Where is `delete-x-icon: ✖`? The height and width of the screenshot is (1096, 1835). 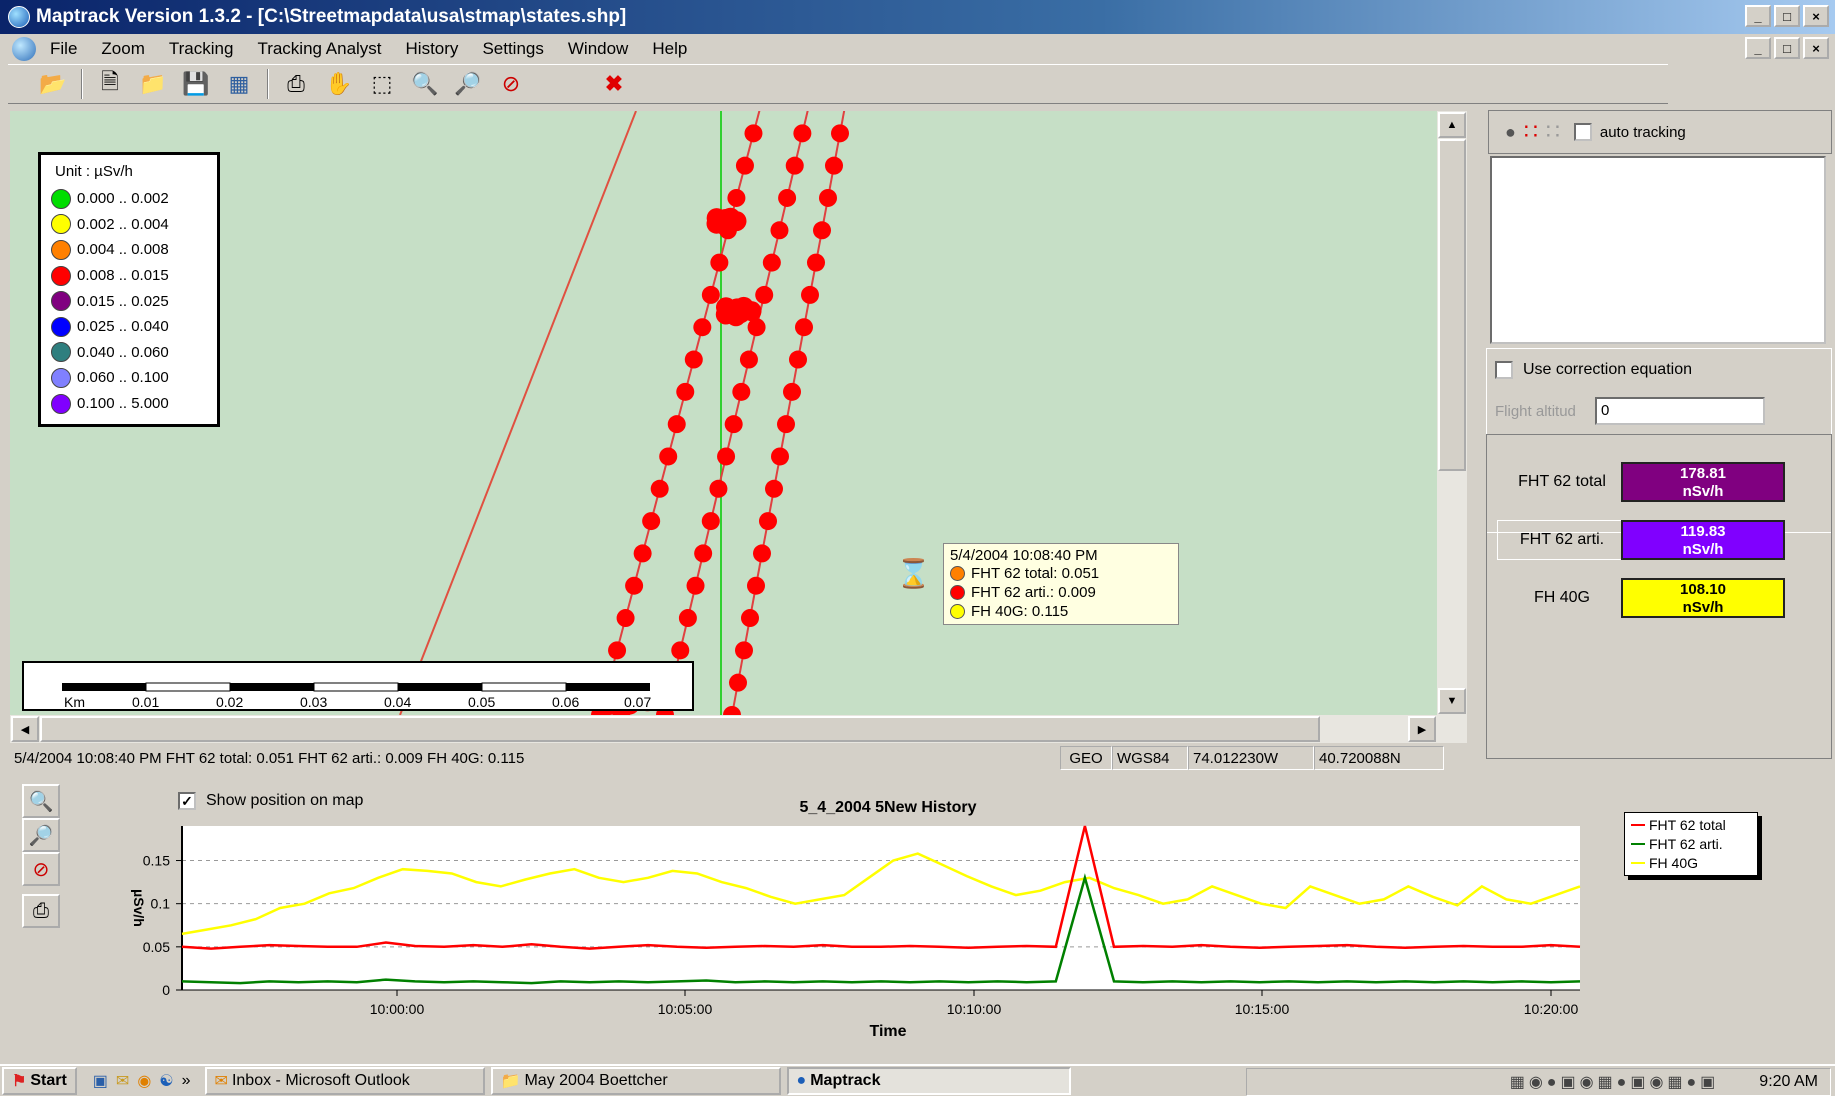
delete-x-icon: ✖ is located at coordinates (614, 83).